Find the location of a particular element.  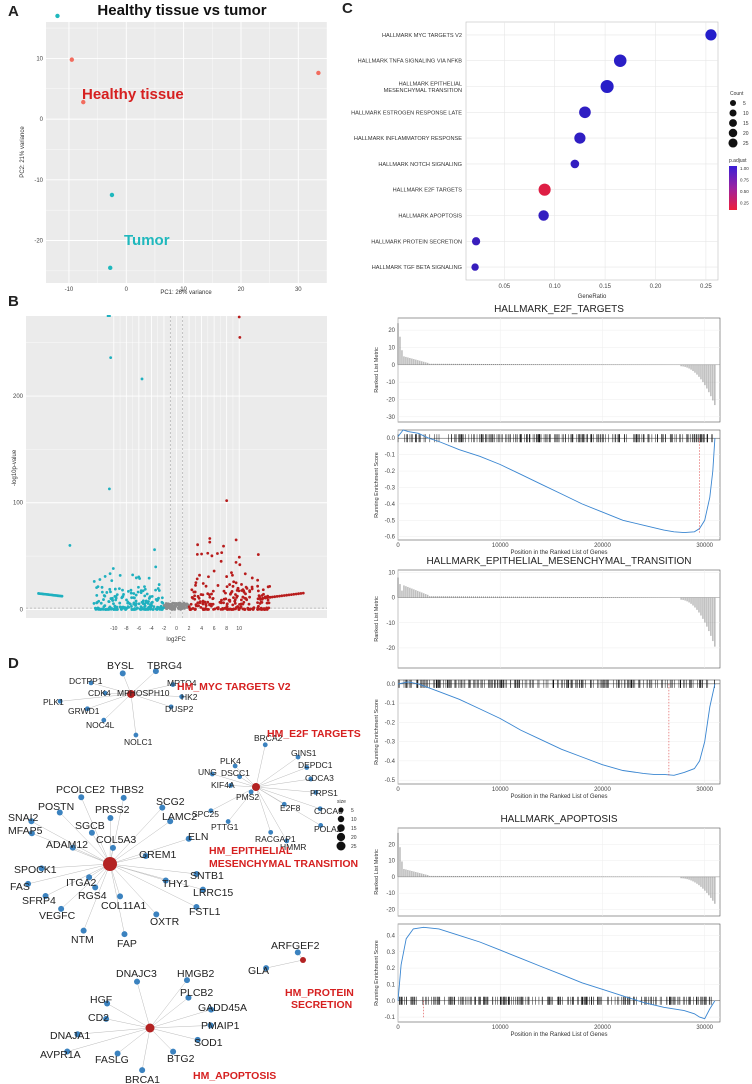

pca-point-healthy is located at coordinates (83, 102).